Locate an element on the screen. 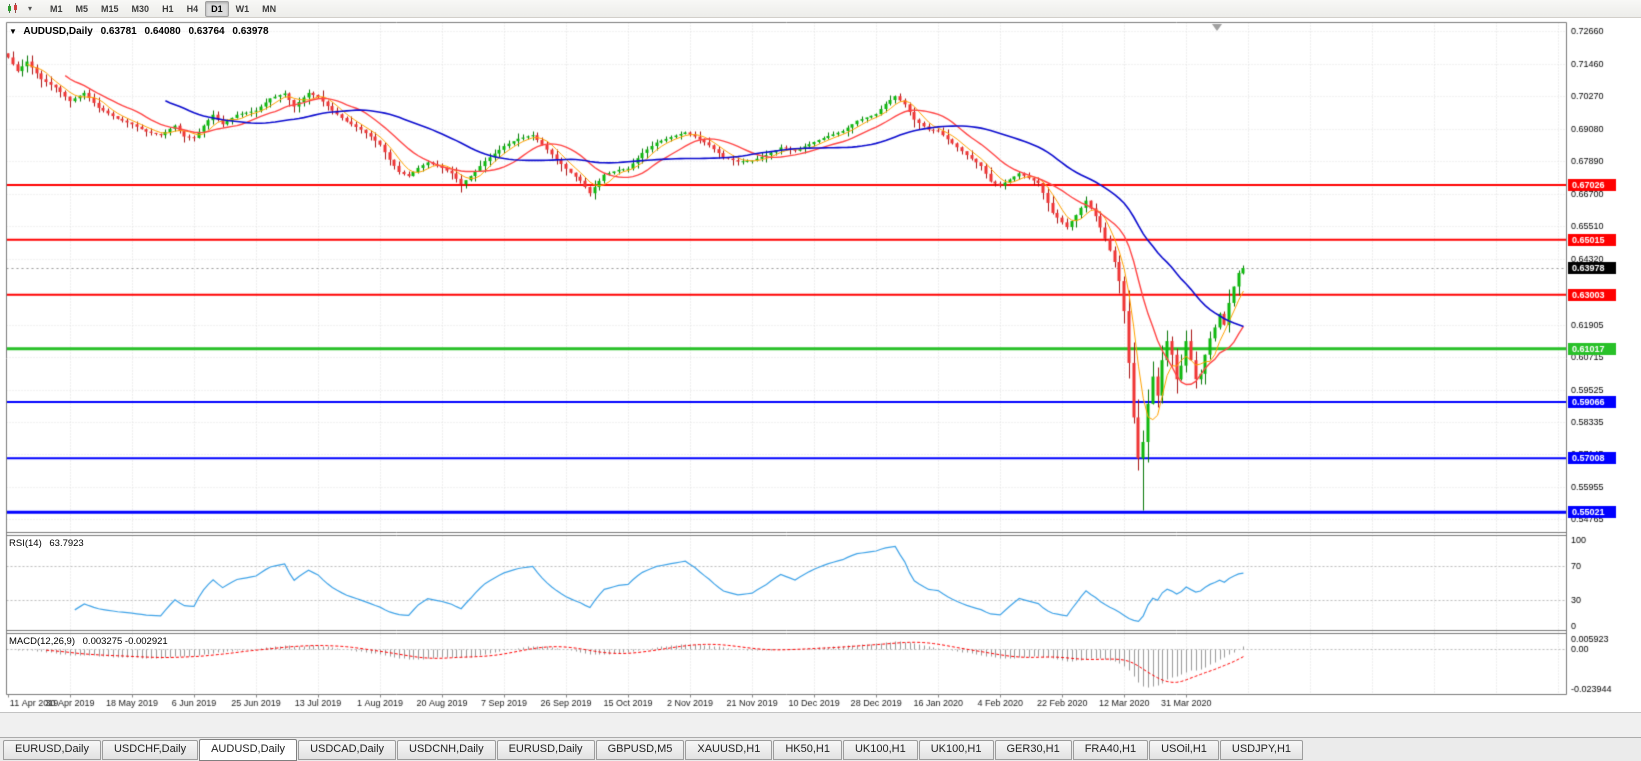 This screenshot has width=1641, height=761. timeframe-button-M5: M5 is located at coordinates (82, 8).